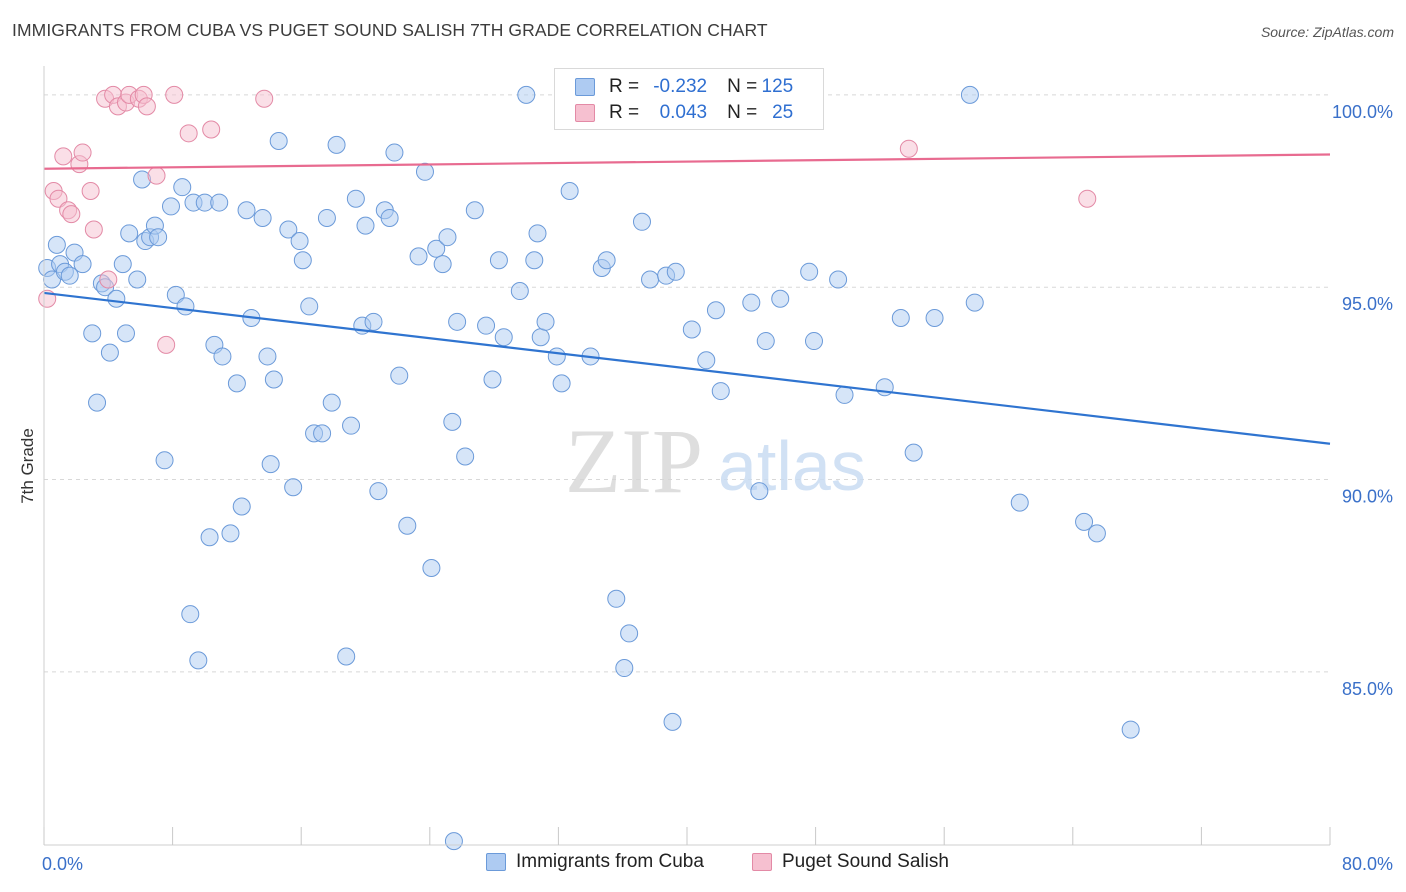 The width and height of the screenshot is (1406, 892). I want to click on y-tick-label: 90.0%, so click(1367, 497).